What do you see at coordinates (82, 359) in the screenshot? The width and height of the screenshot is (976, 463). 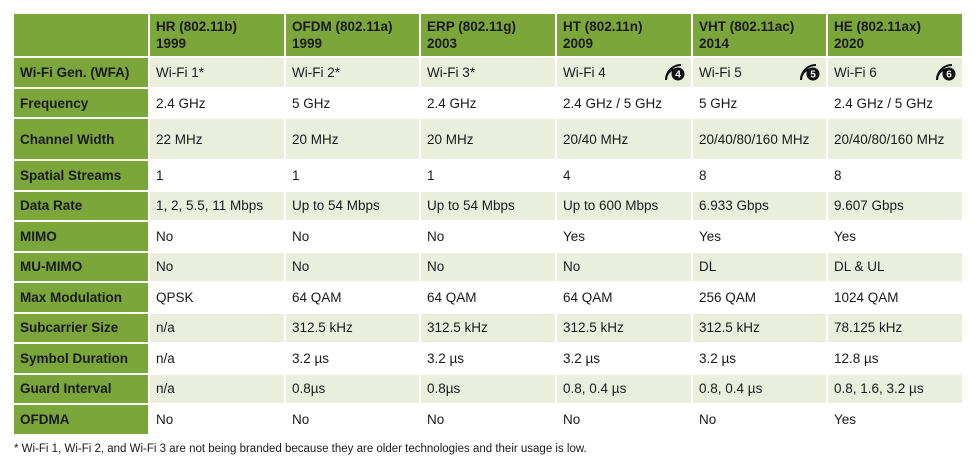 I see `row-label: Symbol Duration` at bounding box center [82, 359].